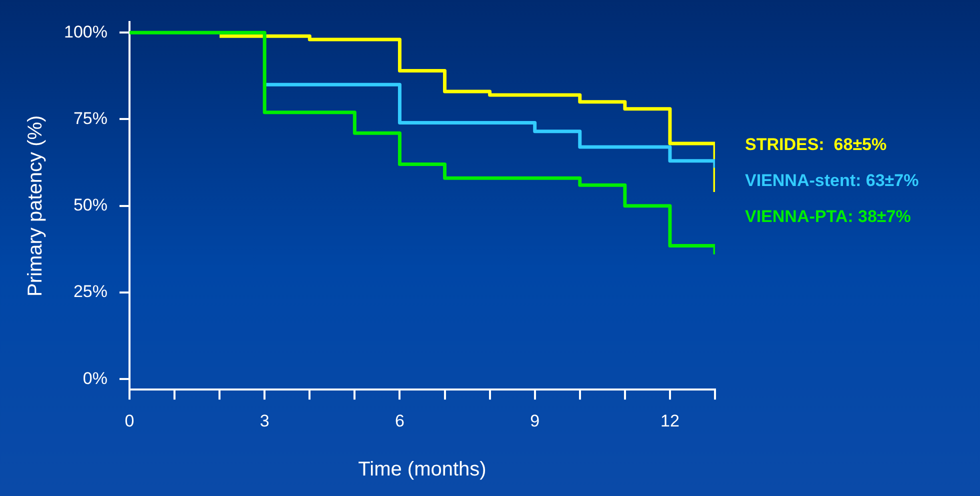 Image resolution: width=980 pixels, height=496 pixels. Describe the element at coordinates (90, 292) in the screenshot. I see `y-tick-label: 25%` at that location.